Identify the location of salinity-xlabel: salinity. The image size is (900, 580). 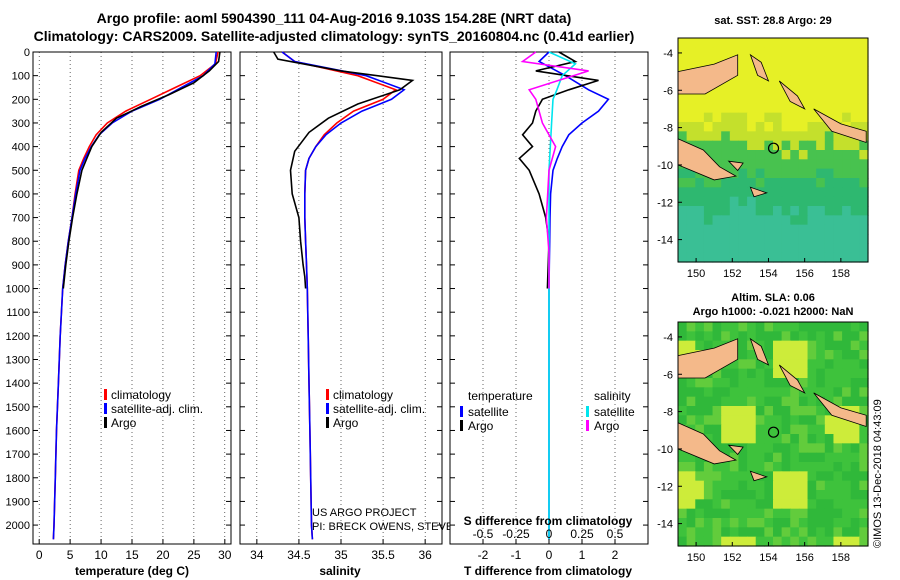
(340, 571).